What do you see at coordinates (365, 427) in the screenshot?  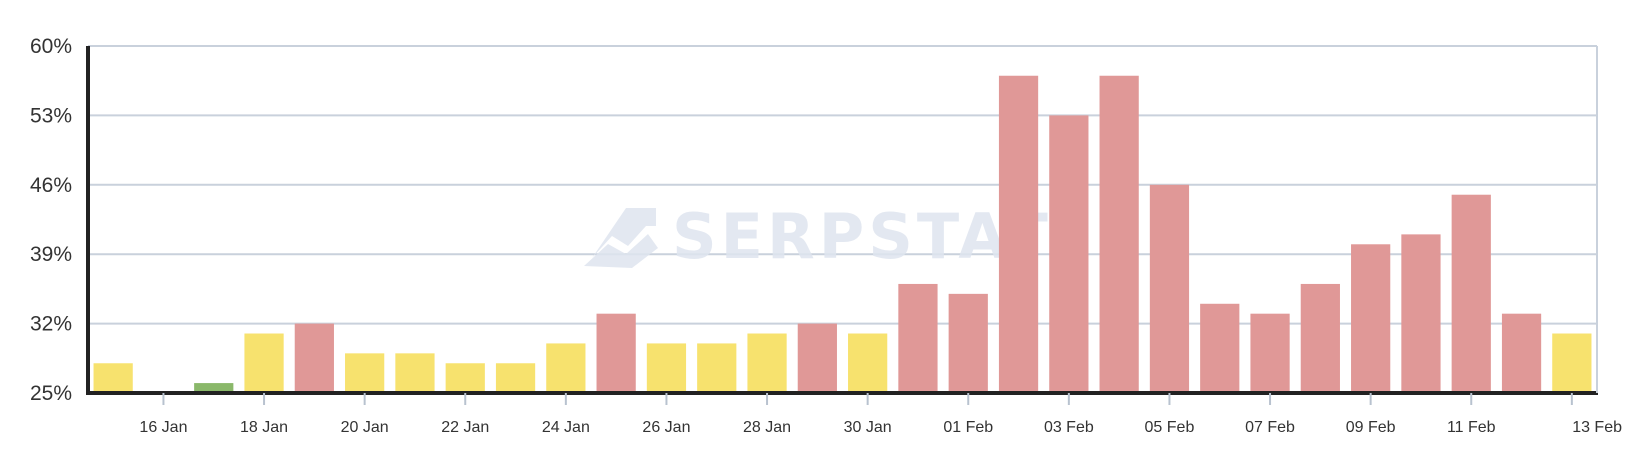 I see `x-tick-label: 20 Jan` at bounding box center [365, 427].